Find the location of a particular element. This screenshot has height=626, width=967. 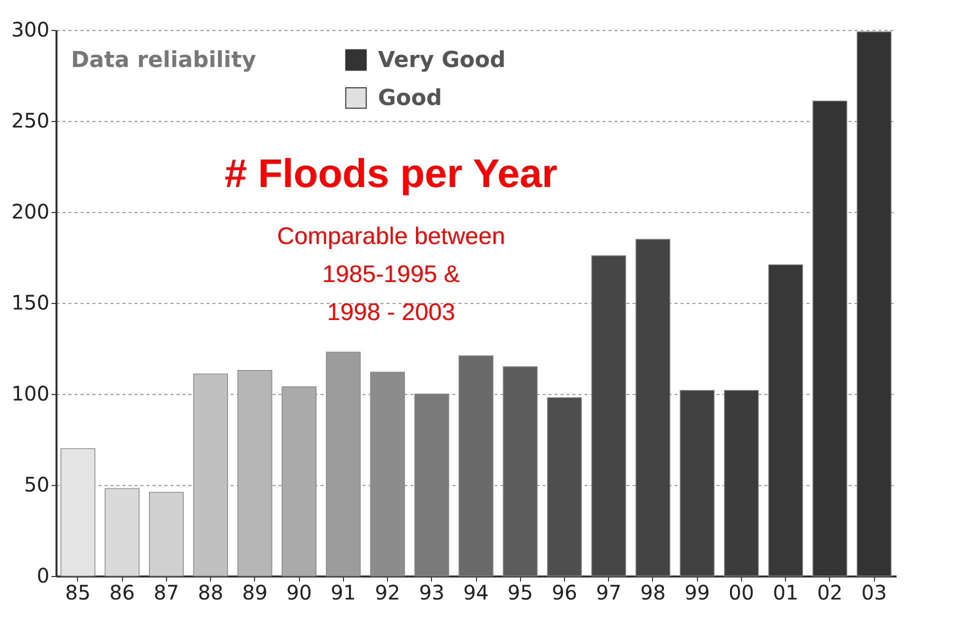

text: Comparable between 1985-1995 & 1998 - 2003 is located at coordinates (391, 274).